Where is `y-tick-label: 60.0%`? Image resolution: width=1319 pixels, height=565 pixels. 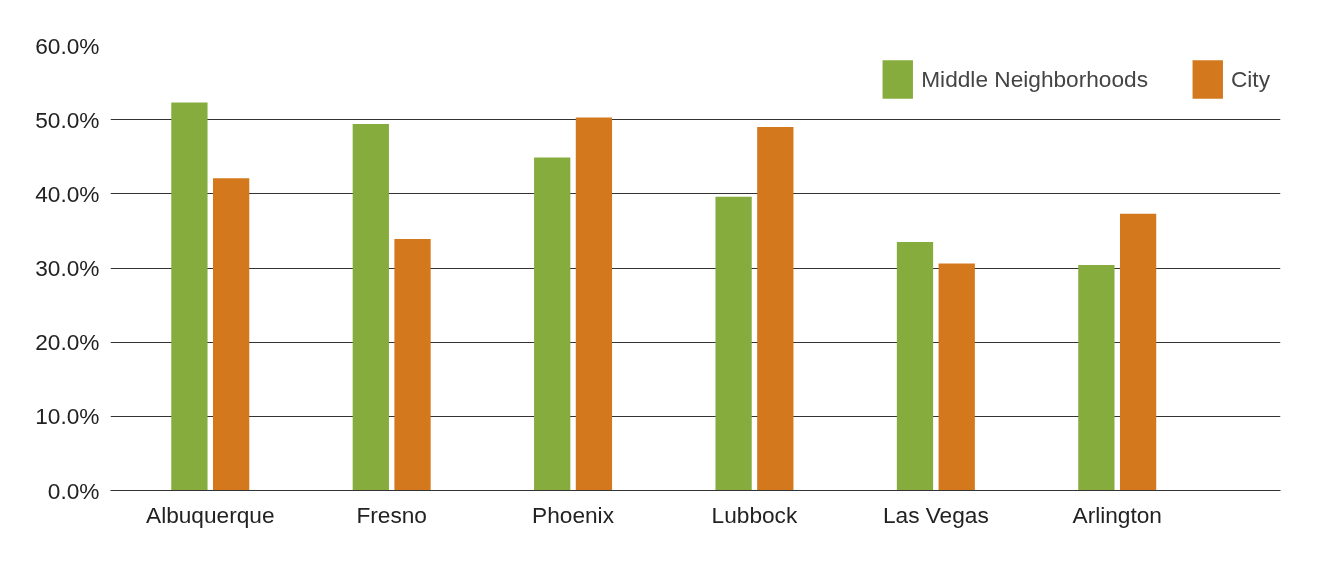 y-tick-label: 60.0% is located at coordinates (67, 45).